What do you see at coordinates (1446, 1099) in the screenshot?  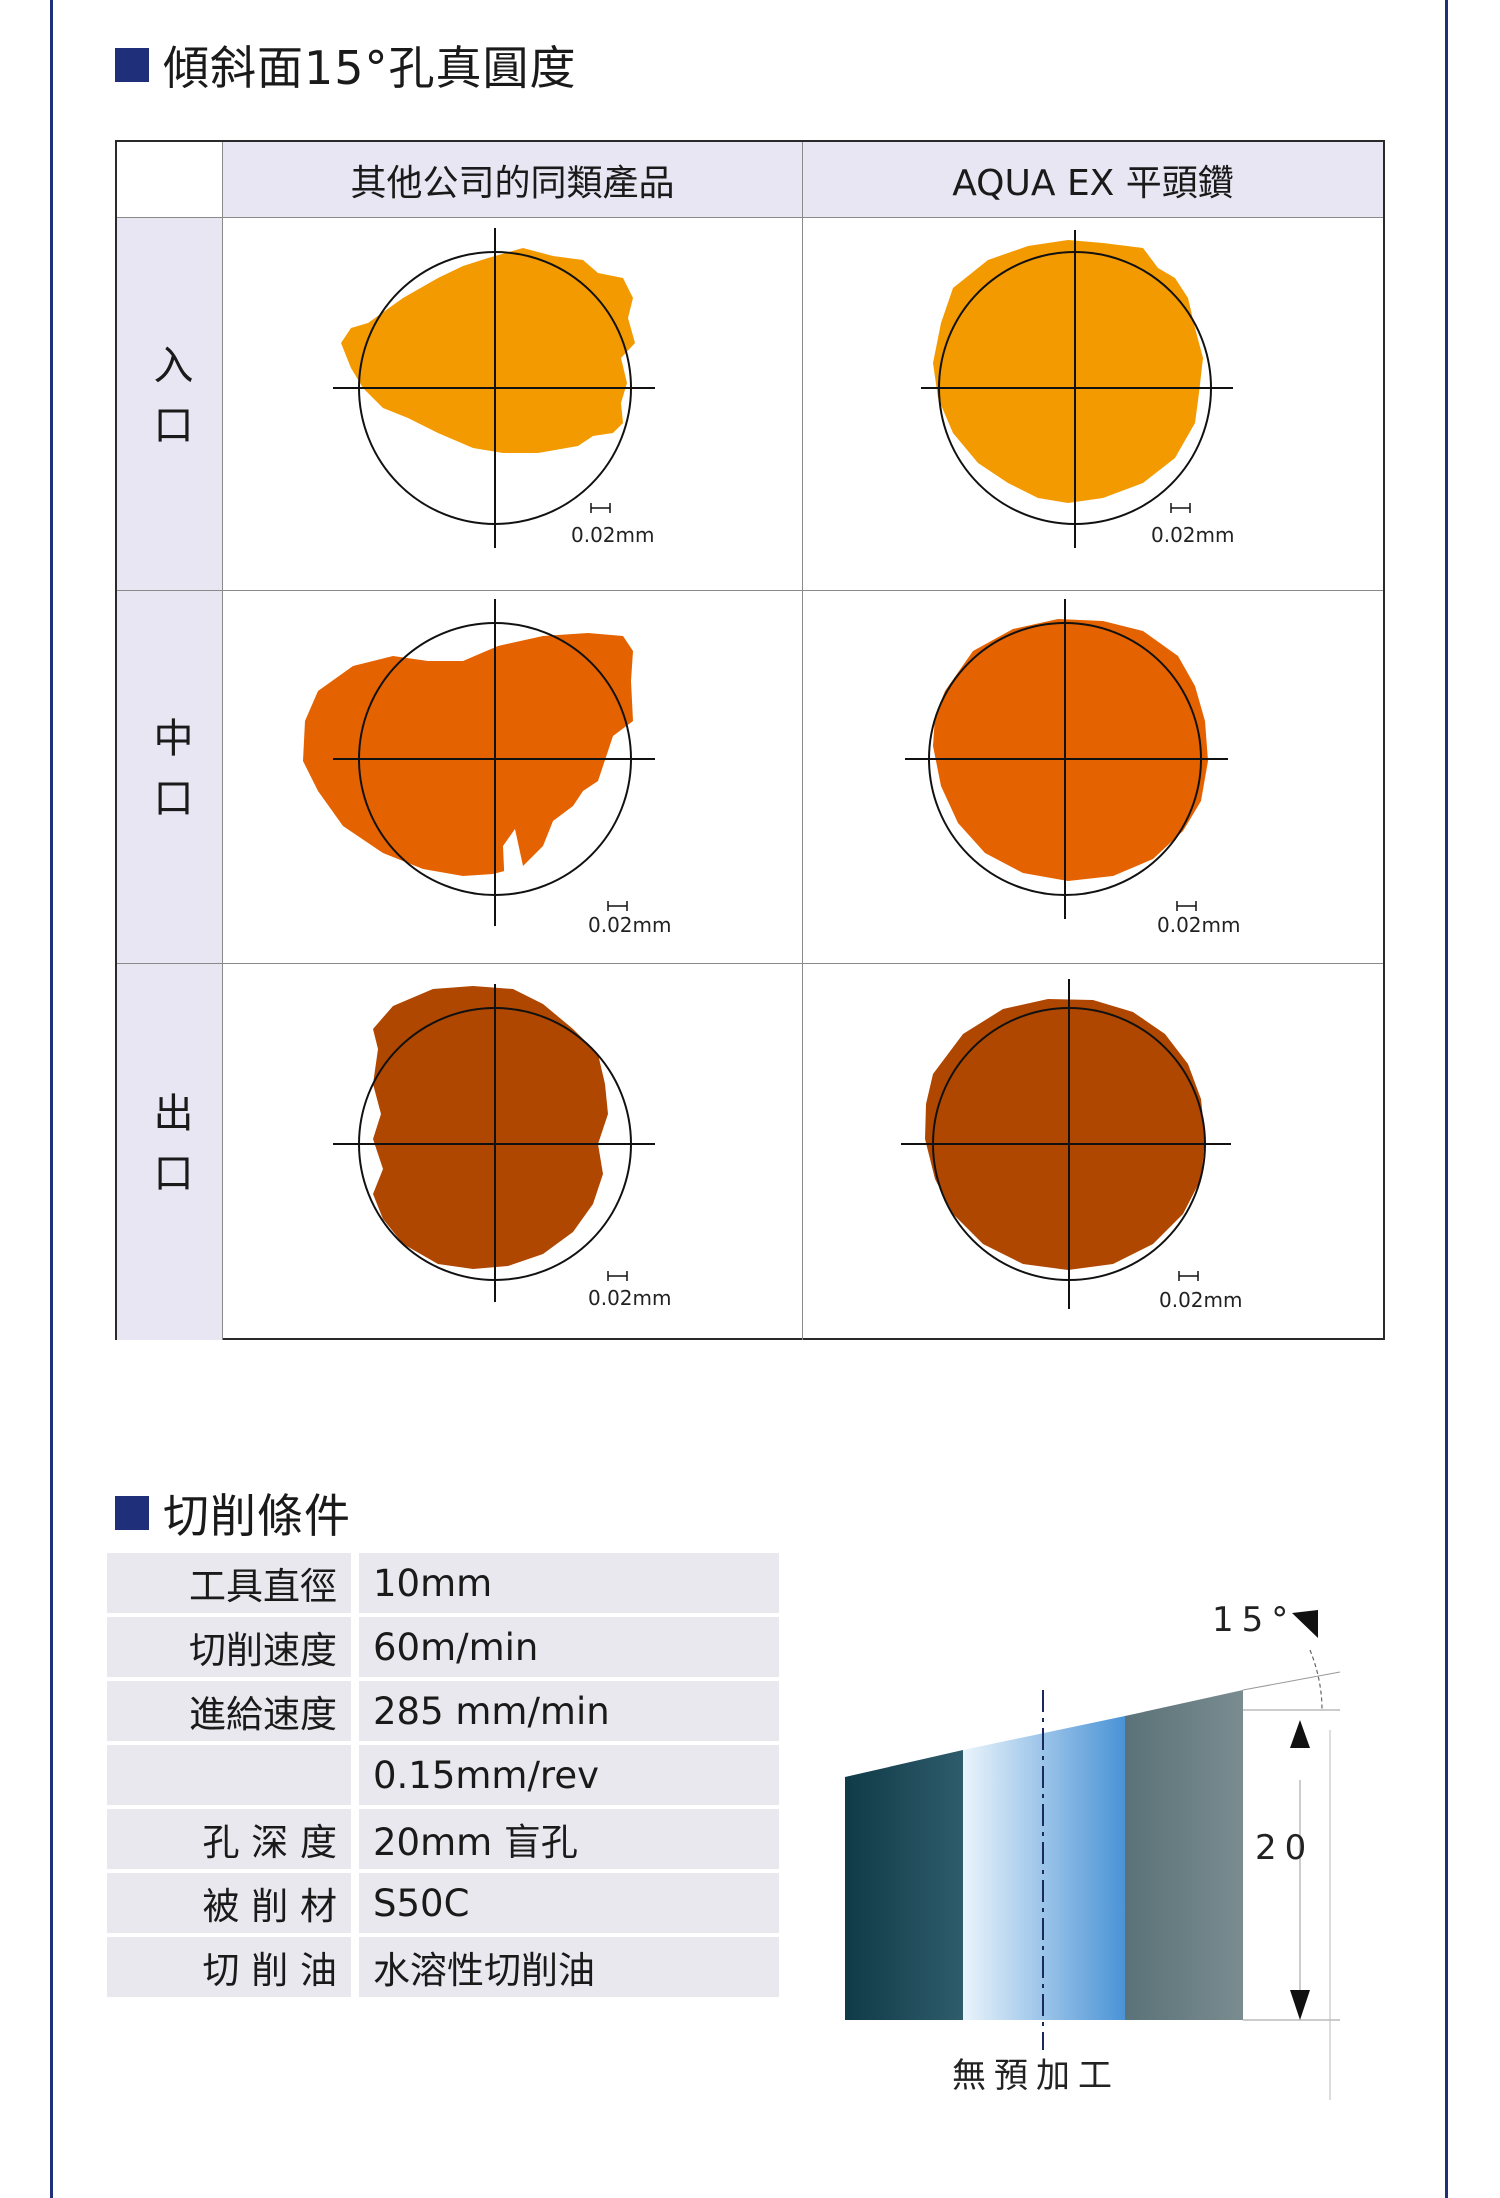 I see `frame-right-line` at bounding box center [1446, 1099].